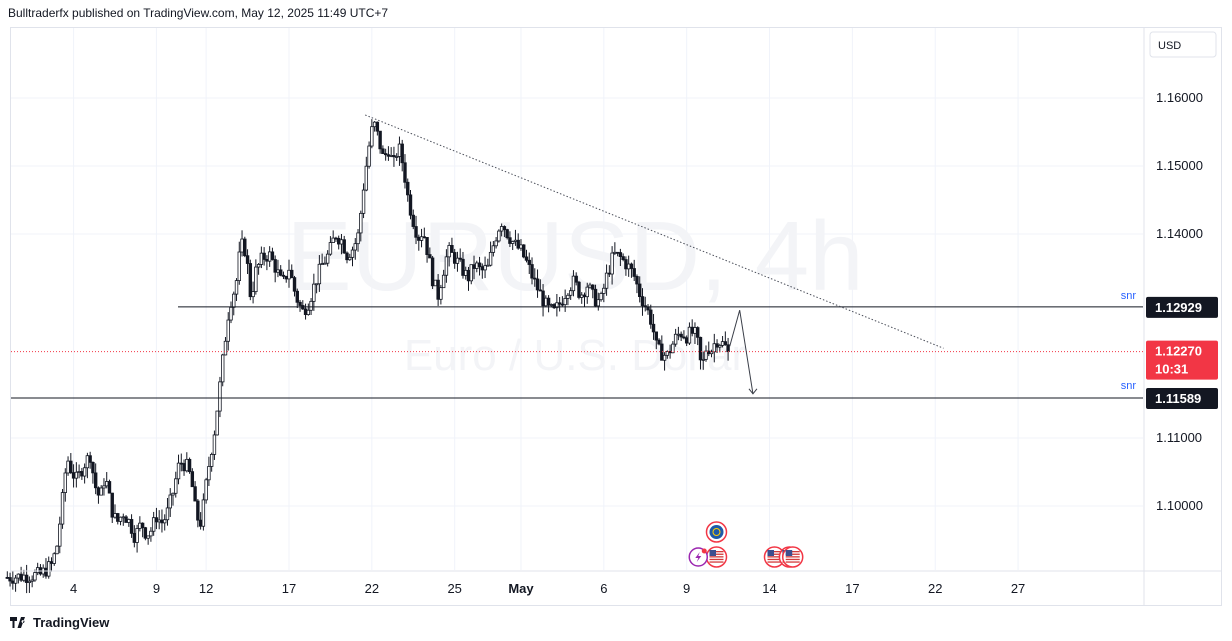  What do you see at coordinates (1182, 398) in the screenshot?
I see `lower-snr-badge: 1.11589` at bounding box center [1182, 398].